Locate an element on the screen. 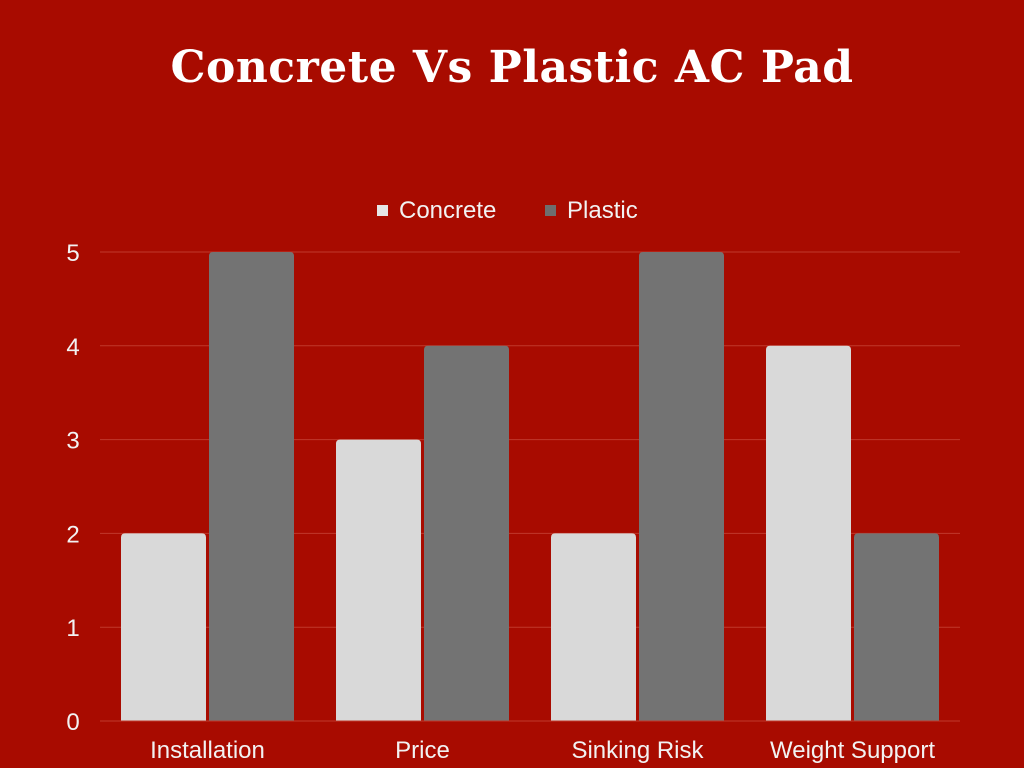 The image size is (1024, 768). bar-concrete-installation is located at coordinates (163, 627).